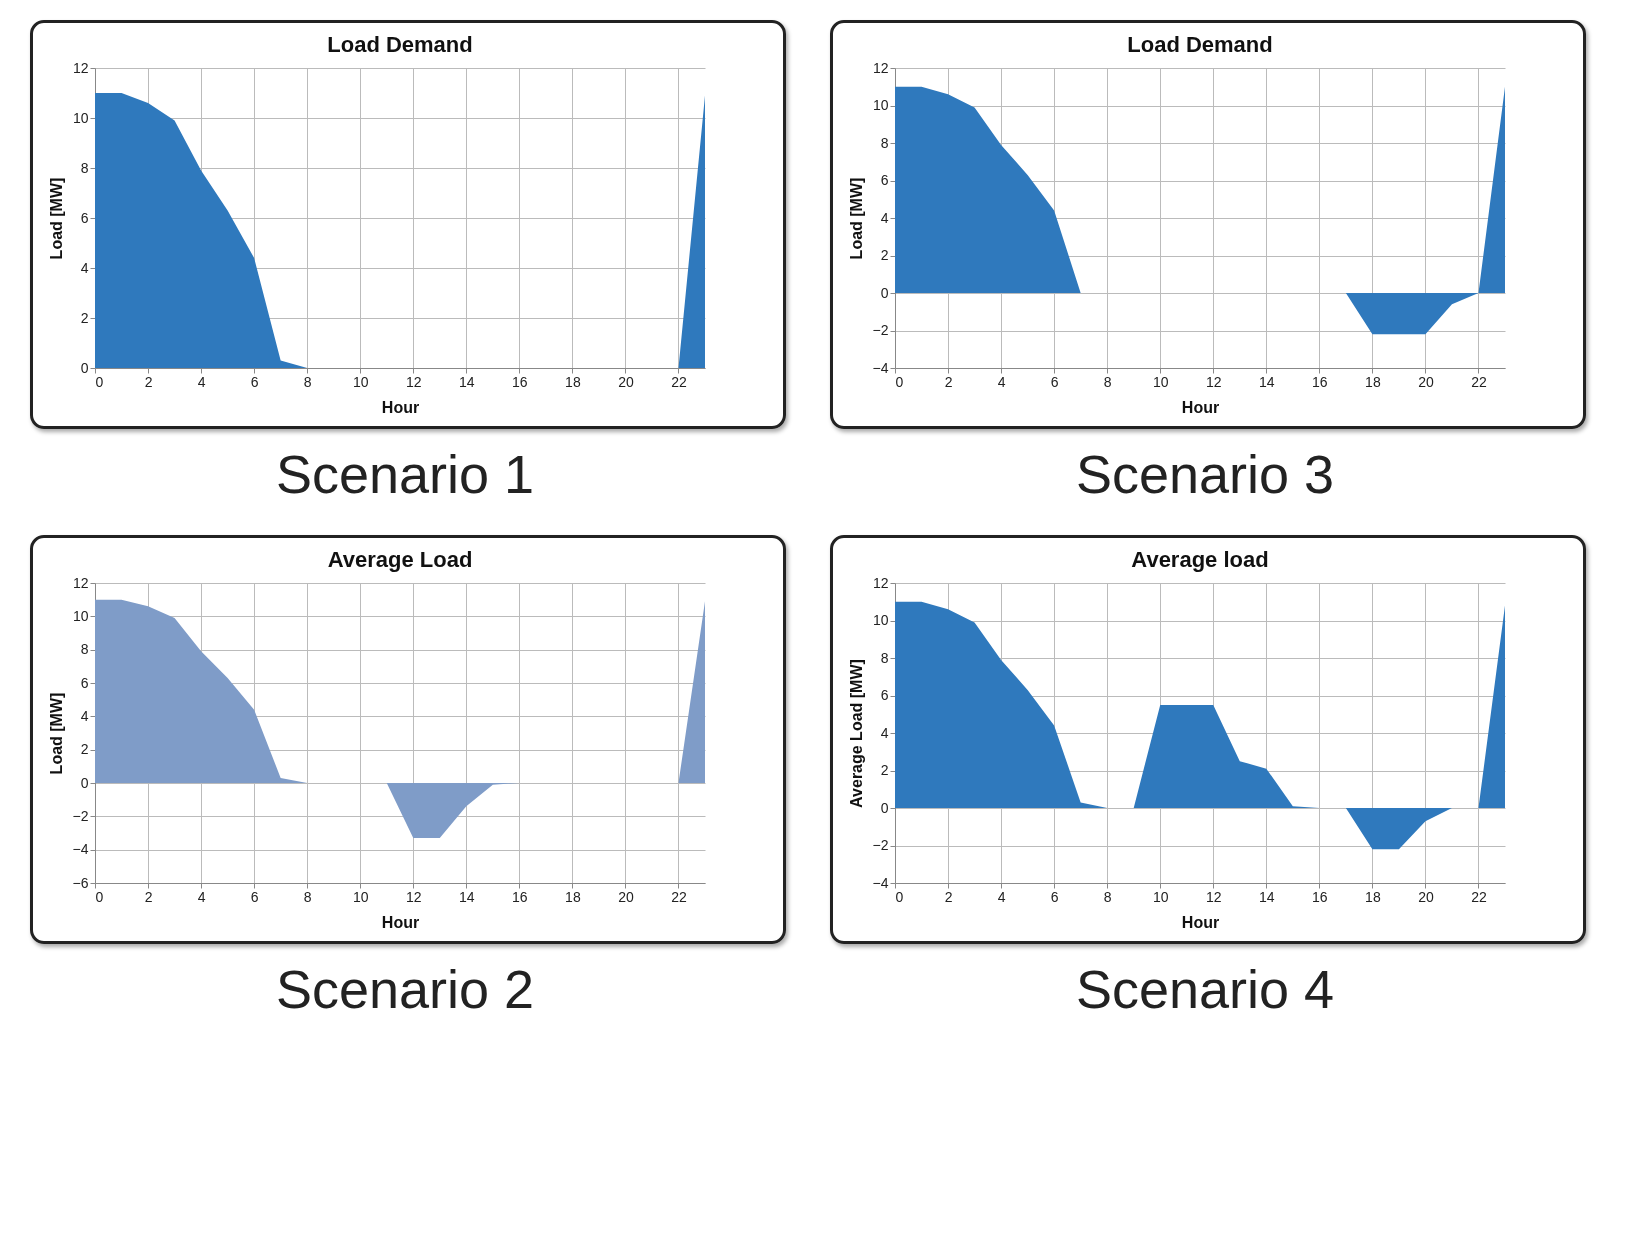 The image size is (1631, 1245). Describe the element at coordinates (400, 559) in the screenshot. I see `chart-title: Average Load` at that location.